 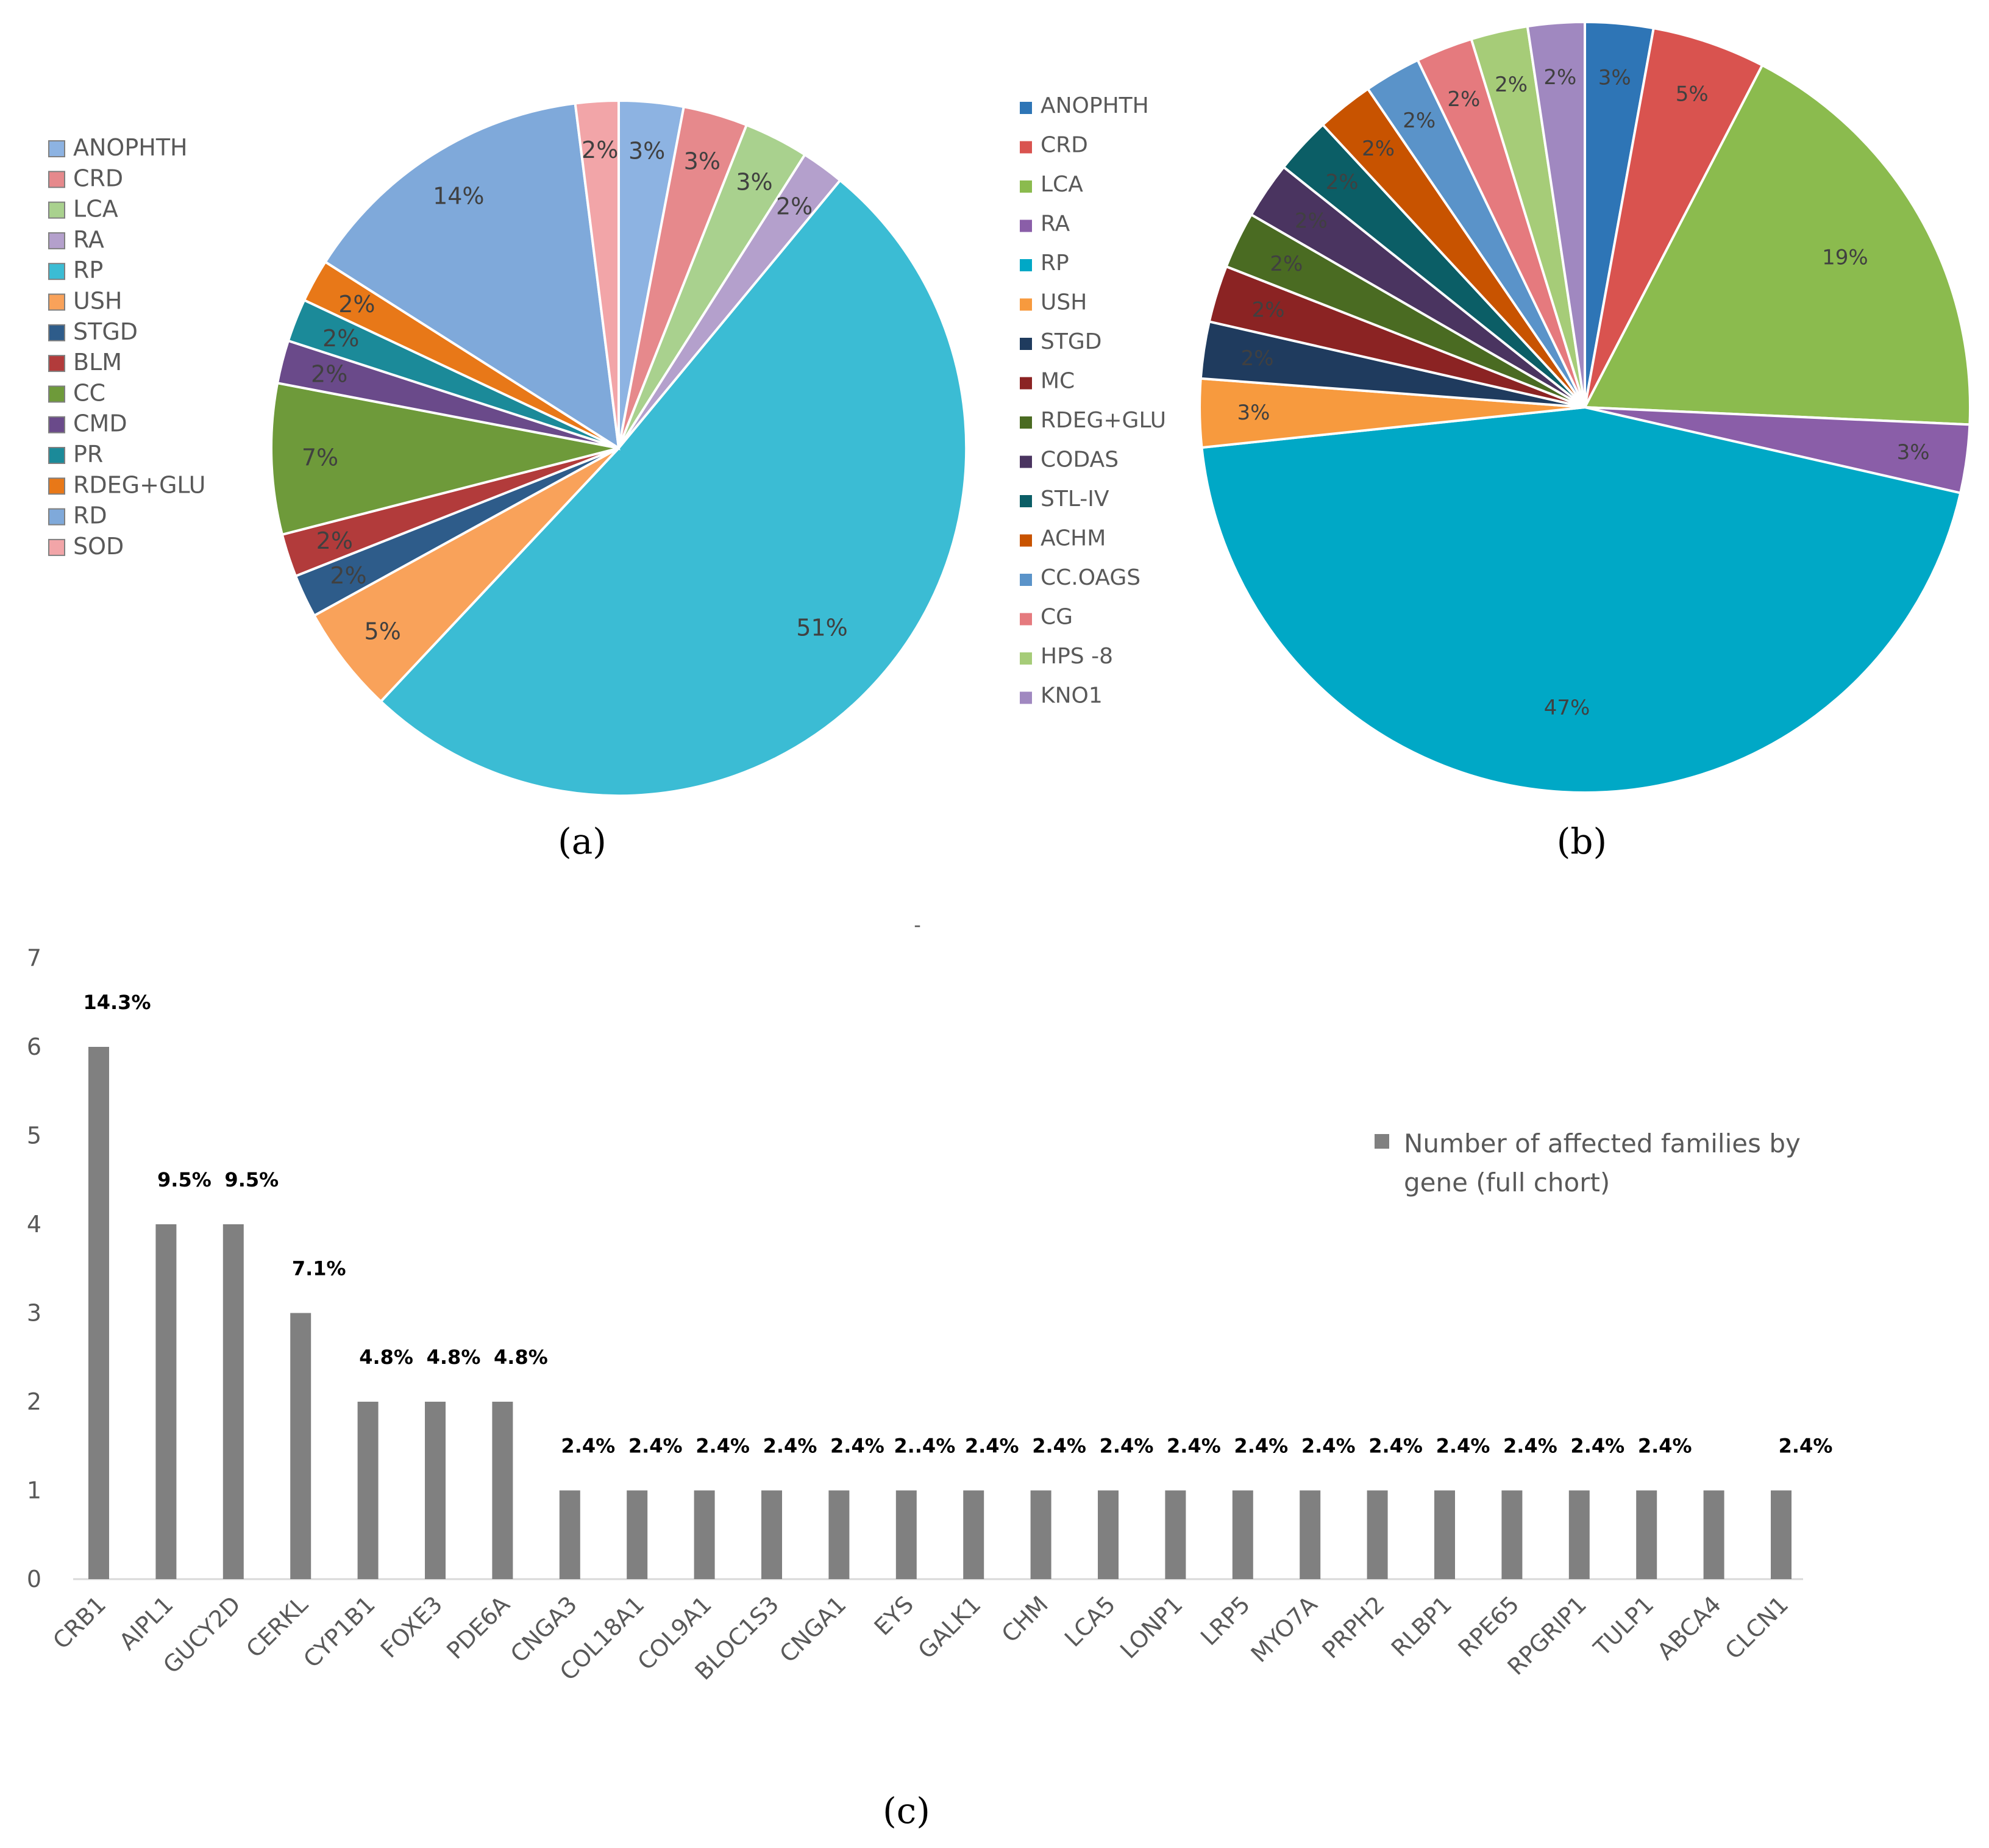 I want to click on pie-value-label-b-lca: 19%, so click(x=1845, y=257).